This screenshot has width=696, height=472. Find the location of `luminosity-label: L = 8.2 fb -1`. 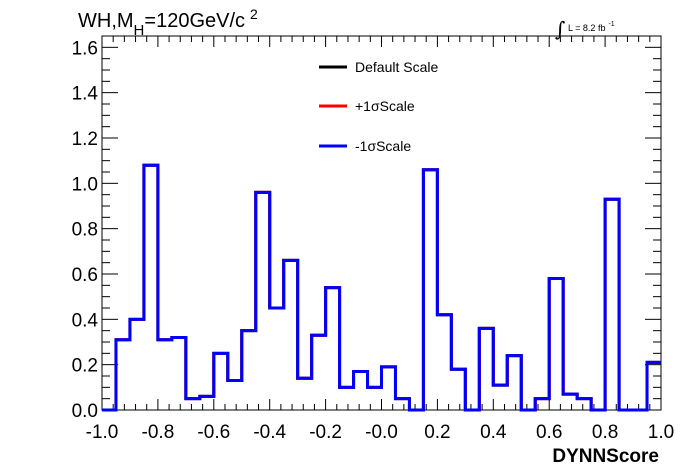

luminosity-label: L = 8.2 fb -1 is located at coordinates (591, 27).